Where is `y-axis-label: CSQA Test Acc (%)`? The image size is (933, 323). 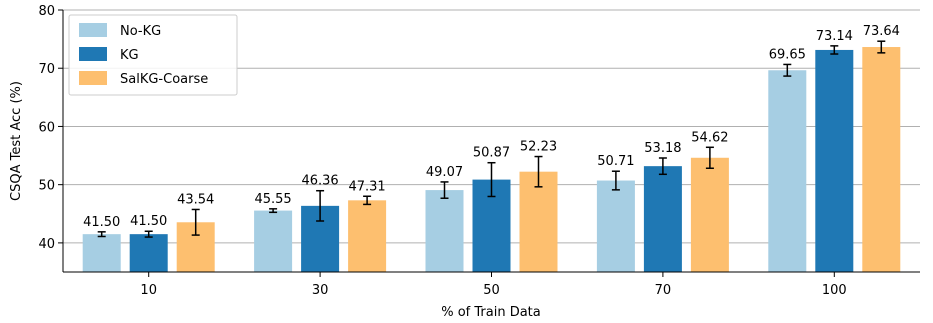
y-axis-label: CSQA Test Acc (%) is located at coordinates (16, 141).